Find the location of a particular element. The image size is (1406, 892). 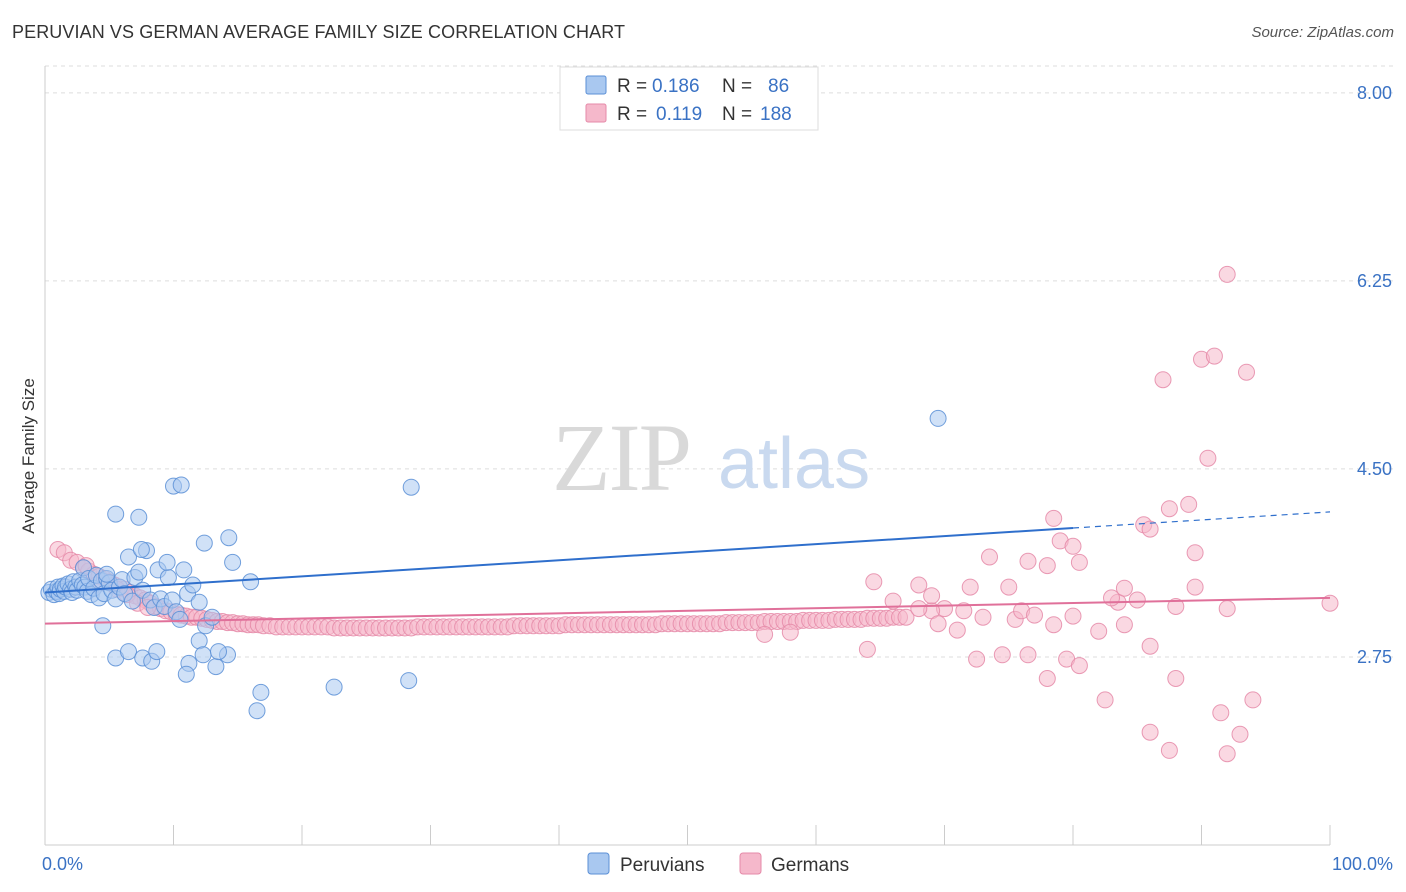

legend-r-label-peruvians: R = is located at coordinates (632, 86).